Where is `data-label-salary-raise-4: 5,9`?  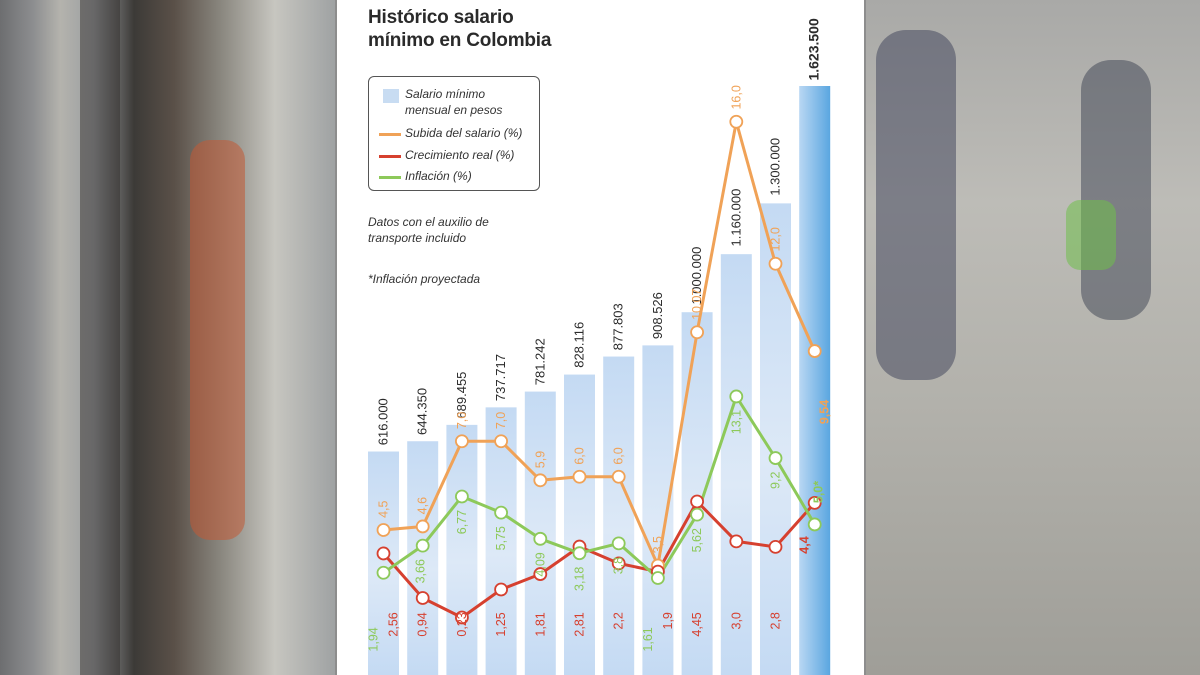 data-label-salary-raise-4: 5,9 is located at coordinates (540, 459).